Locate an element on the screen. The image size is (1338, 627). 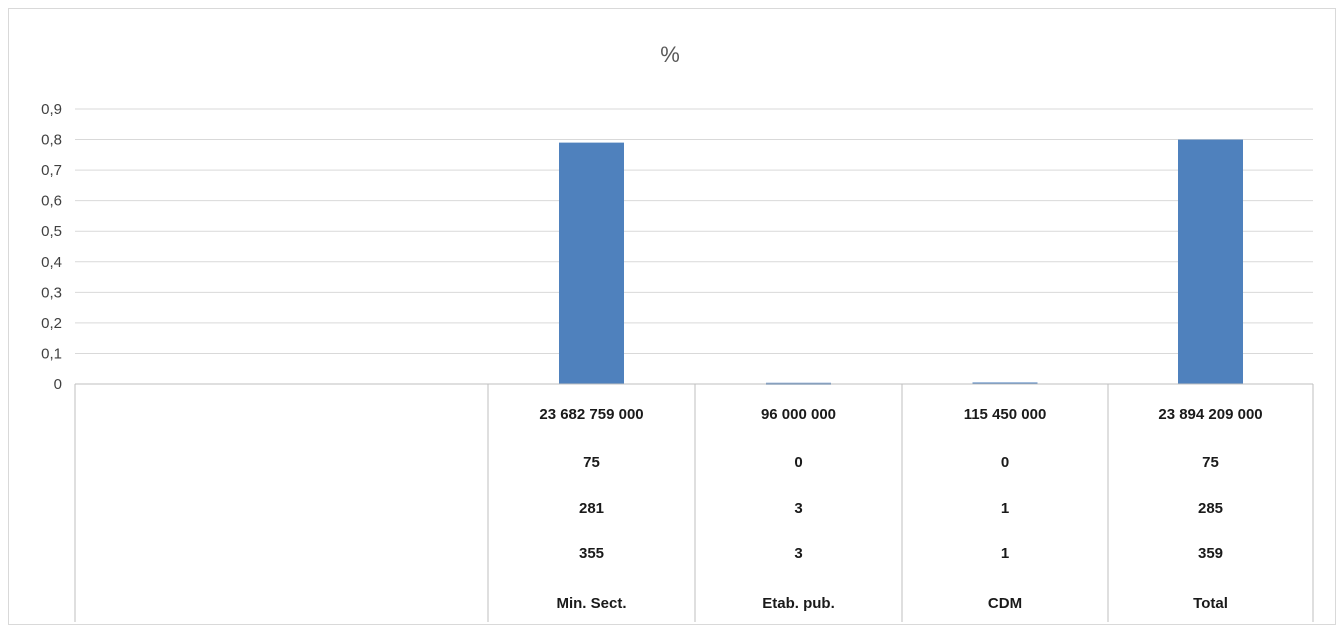
y-tick-label: 0,2 is located at coordinates (51, 323).